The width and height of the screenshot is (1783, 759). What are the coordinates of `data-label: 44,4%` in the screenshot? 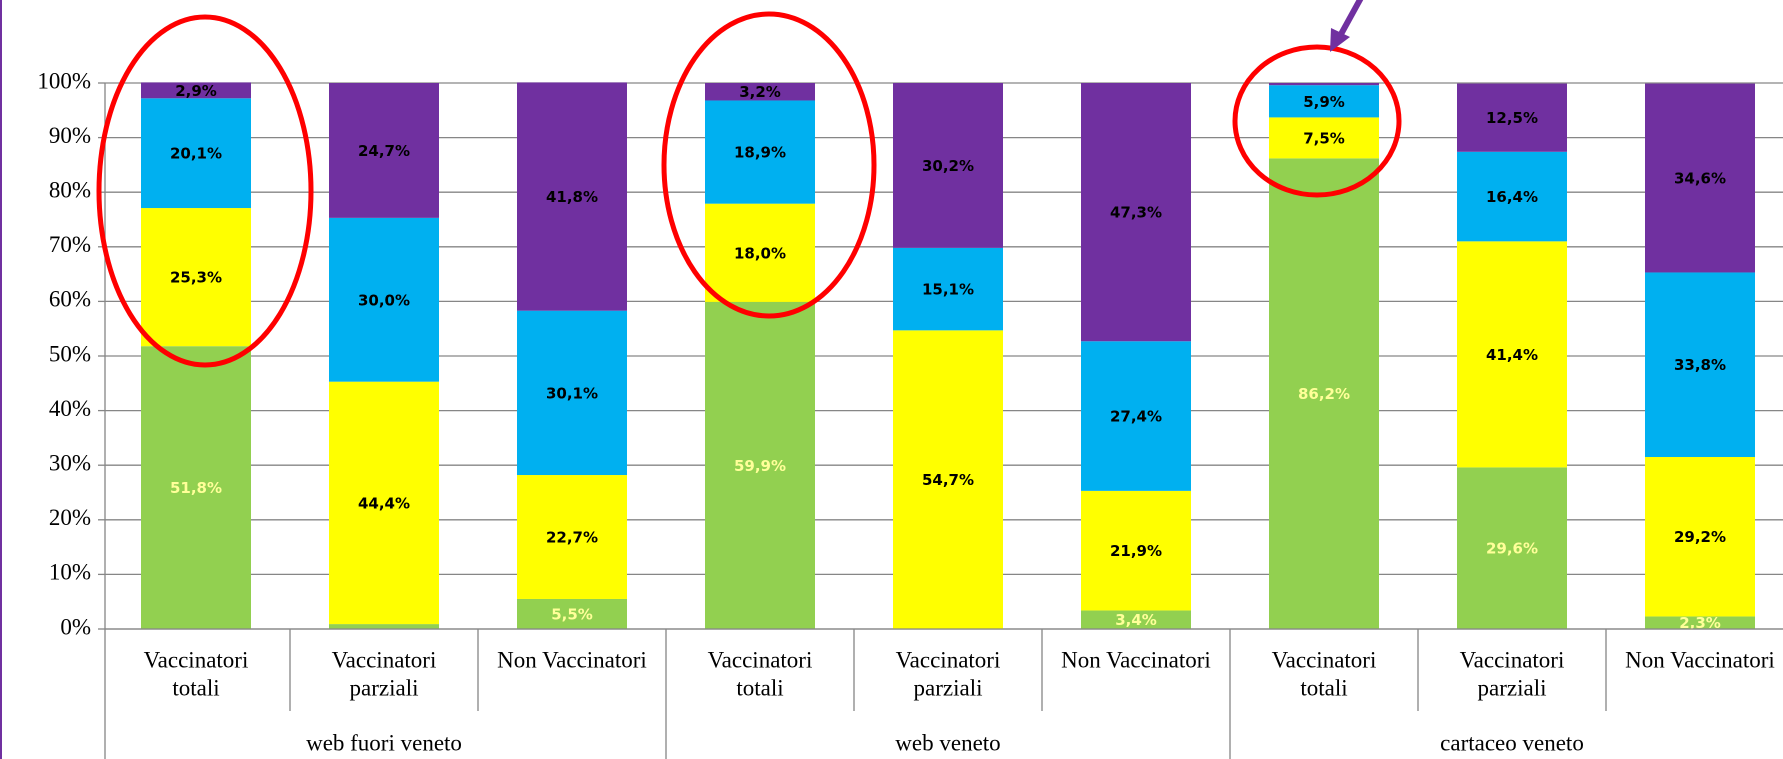 It's located at (384, 503).